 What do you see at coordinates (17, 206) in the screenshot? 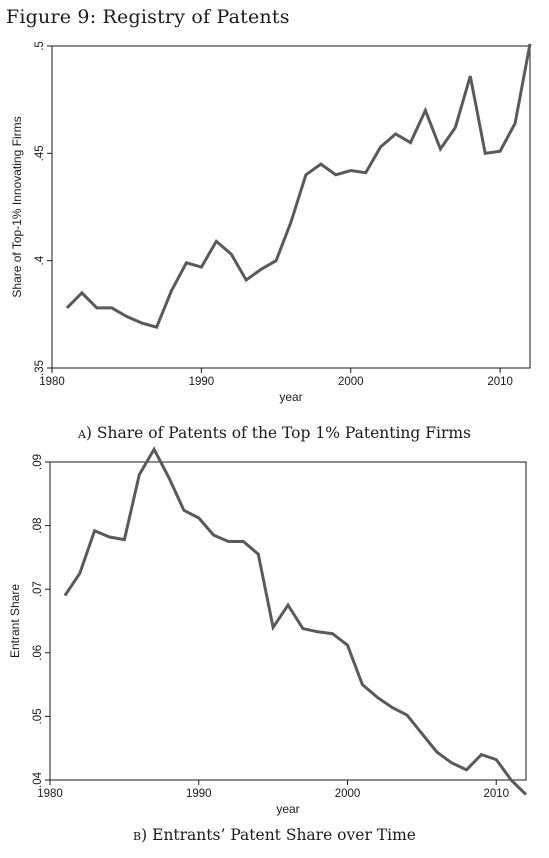
I see `y-axis-title: Share of Top-1% Innovating Firms` at bounding box center [17, 206].